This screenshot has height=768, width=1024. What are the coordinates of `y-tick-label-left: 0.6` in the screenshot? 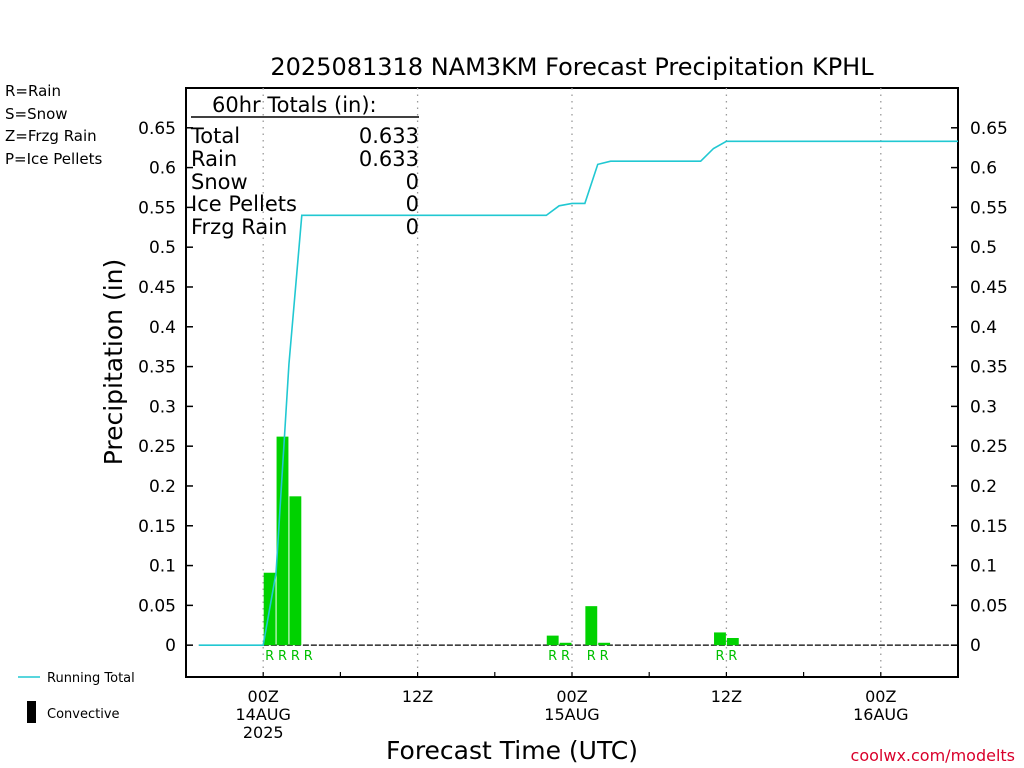 It's located at (162, 169).